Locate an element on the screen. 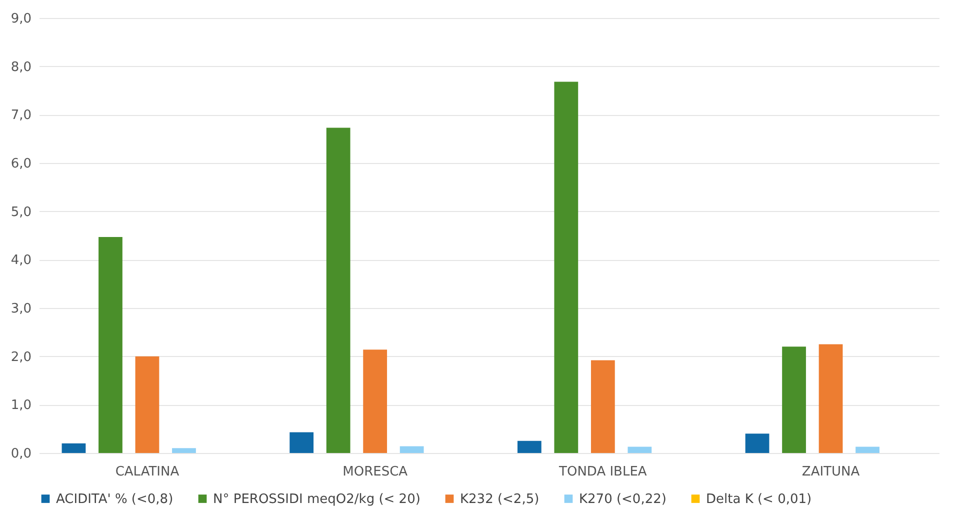  x-tick-label: ZAITUNA is located at coordinates (831, 472).